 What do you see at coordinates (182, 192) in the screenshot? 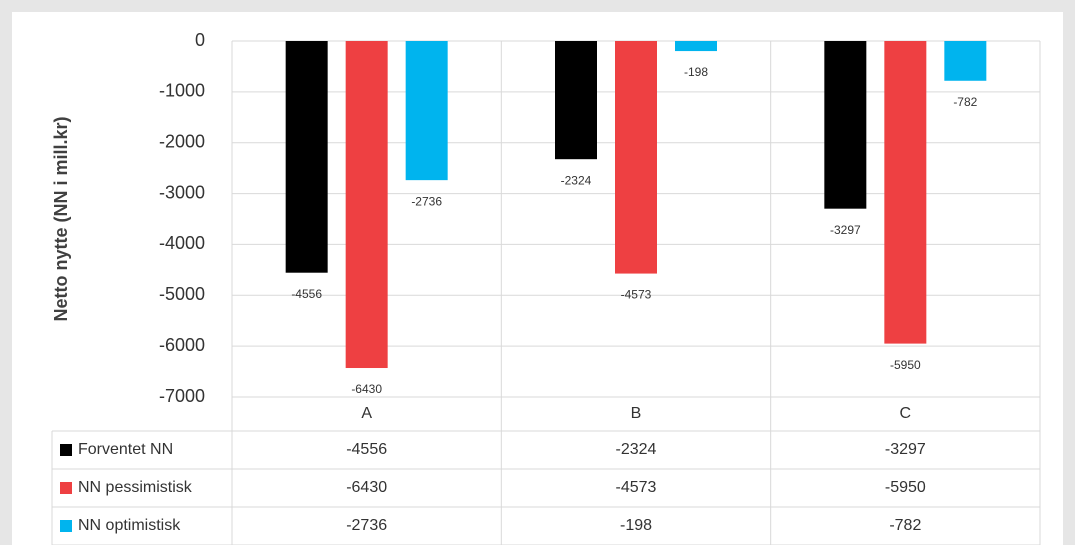
I see `y-tick-label: -3000` at bounding box center [182, 192].